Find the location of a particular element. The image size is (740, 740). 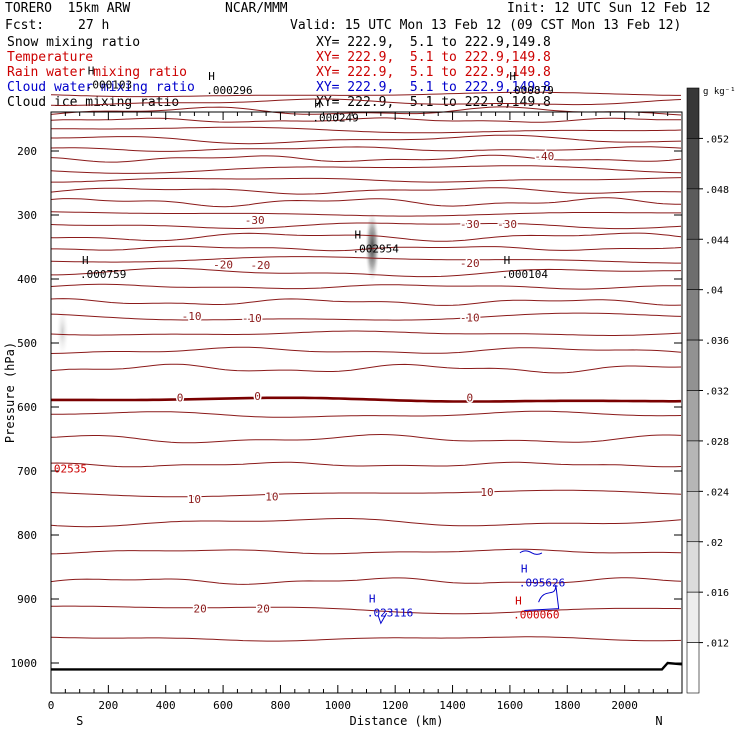

legend-rain: Rain water mixing ratio is located at coordinates (97, 72).